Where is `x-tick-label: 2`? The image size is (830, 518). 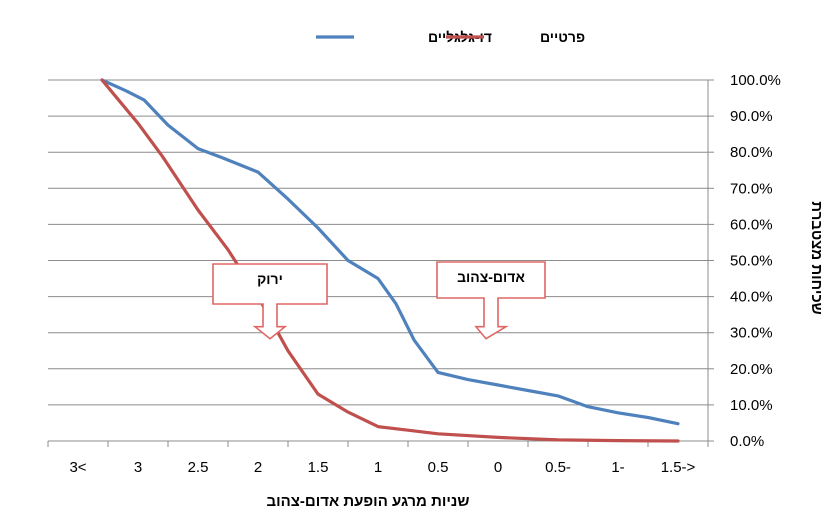 x-tick-label: 2 is located at coordinates (258, 467).